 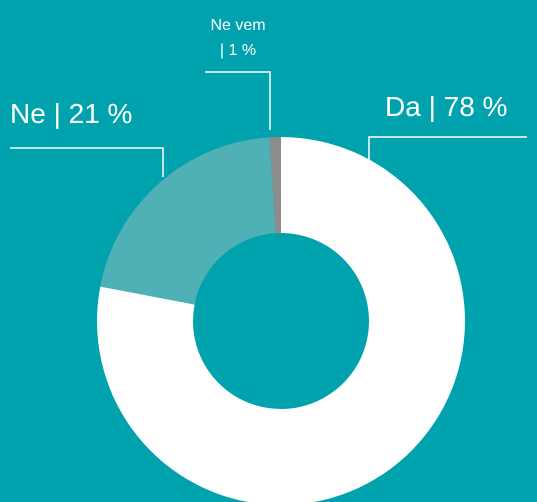 I want to click on slice-label: Ne | 21 %, so click(x=71, y=113).